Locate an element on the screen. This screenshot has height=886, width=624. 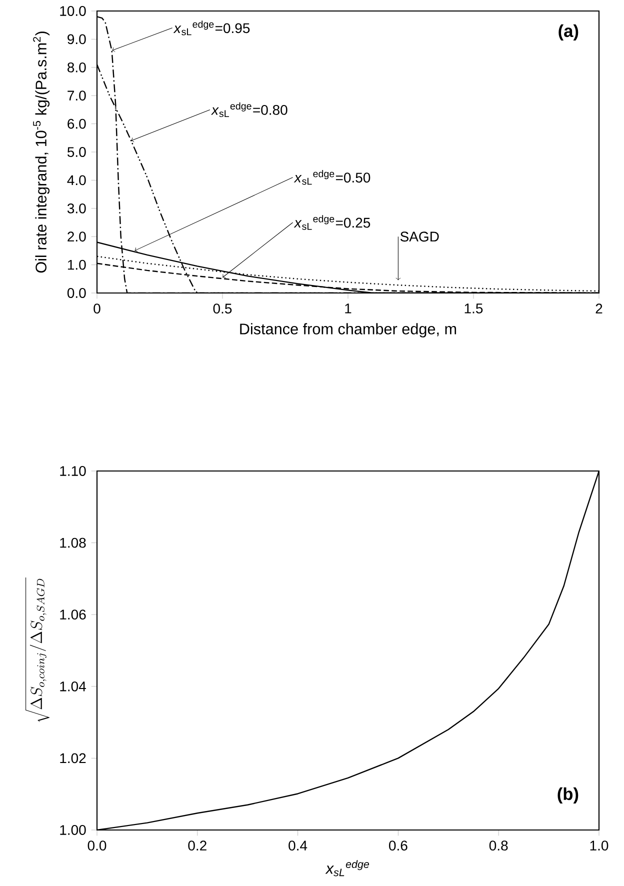
x-axis-title: Distance from chamber edge, m is located at coordinates (348, 330).